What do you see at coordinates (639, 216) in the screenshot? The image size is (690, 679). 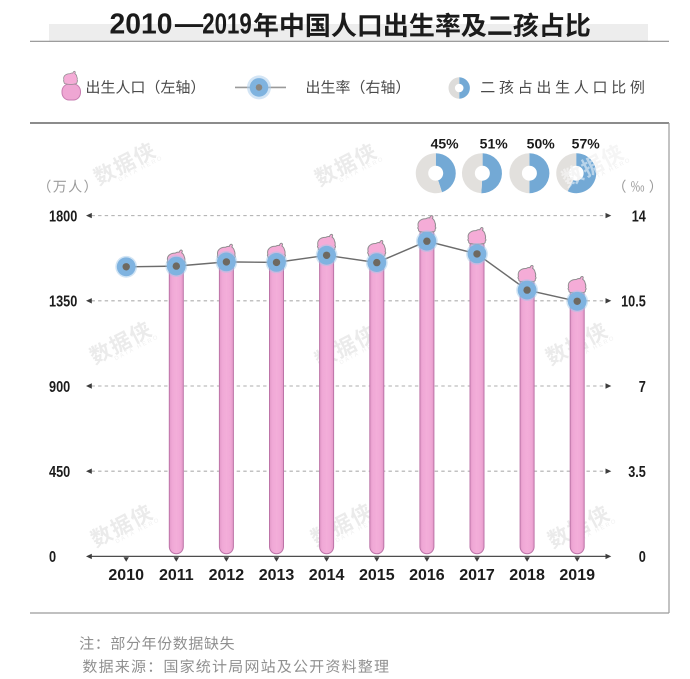 I see `svg-text: 14` at bounding box center [639, 216].